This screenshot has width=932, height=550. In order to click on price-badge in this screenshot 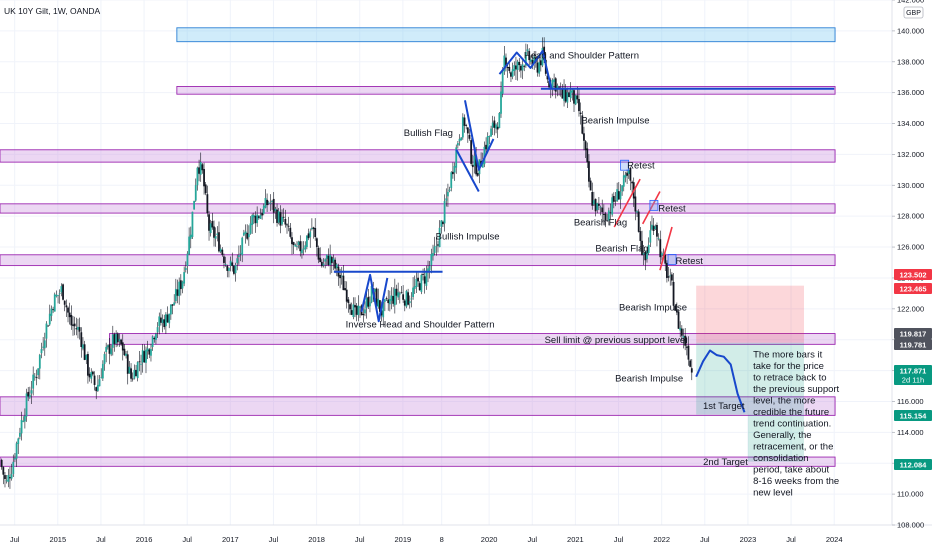, I will do `click(913, 274)`.